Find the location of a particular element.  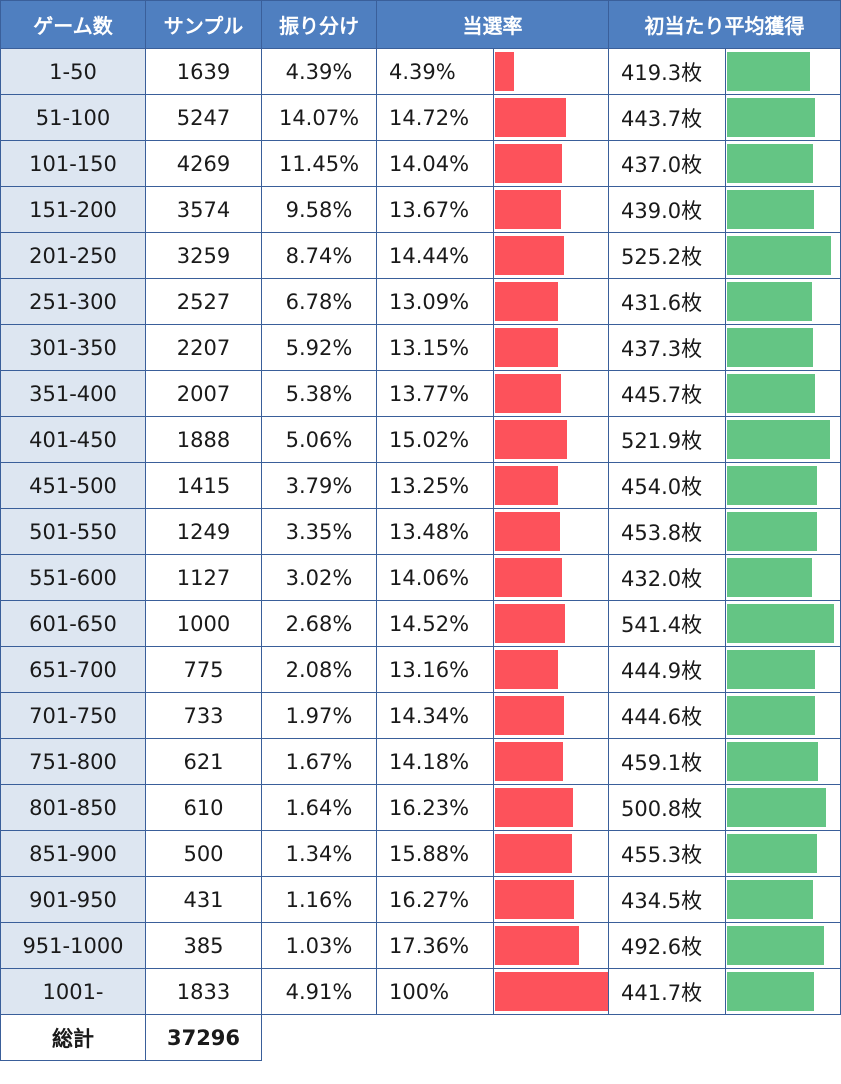

share-cell: 11.45% is located at coordinates (319, 163).